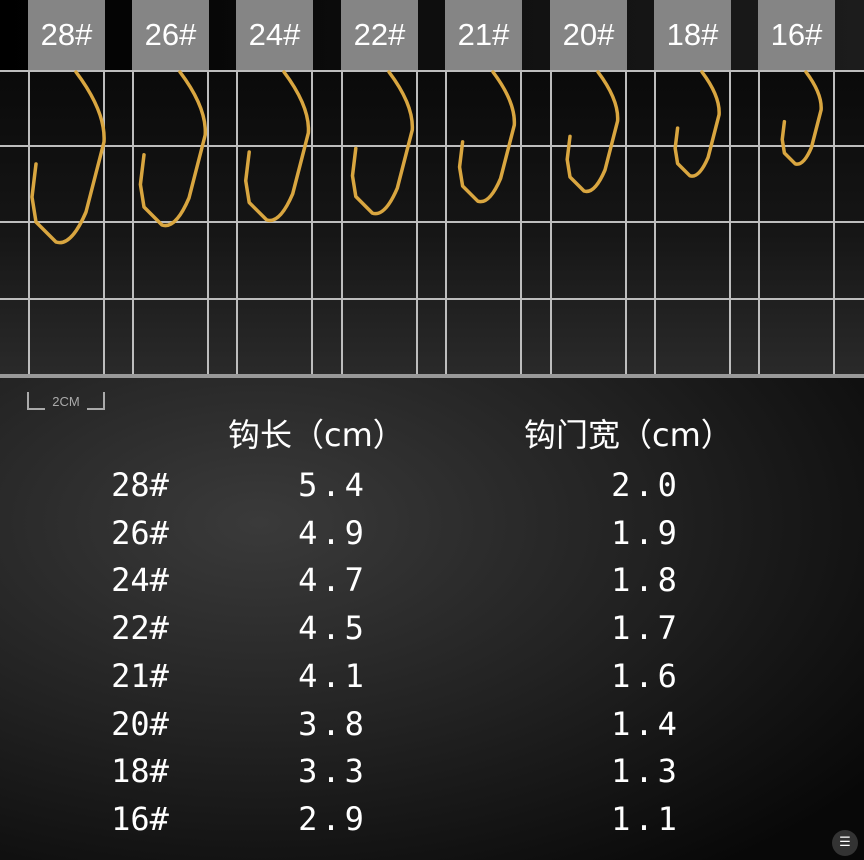 Image resolution: width=864 pixels, height=860 pixels. Describe the element at coordinates (646, 723) in the screenshot. I see `cell-gap: 1.4` at that location.